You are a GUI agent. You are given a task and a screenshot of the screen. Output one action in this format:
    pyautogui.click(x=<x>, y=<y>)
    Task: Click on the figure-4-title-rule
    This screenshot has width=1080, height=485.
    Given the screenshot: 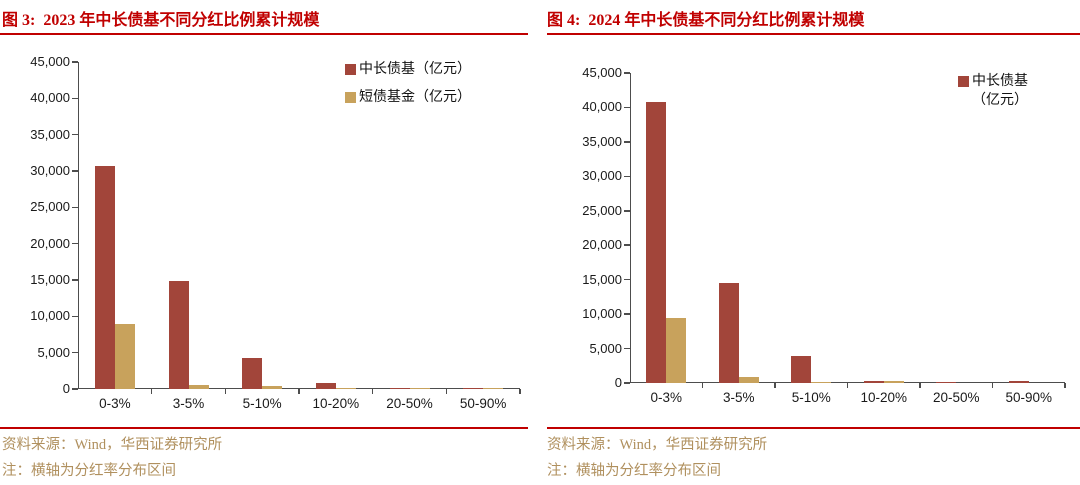 What is the action you would take?
    pyautogui.click(x=813, y=34)
    